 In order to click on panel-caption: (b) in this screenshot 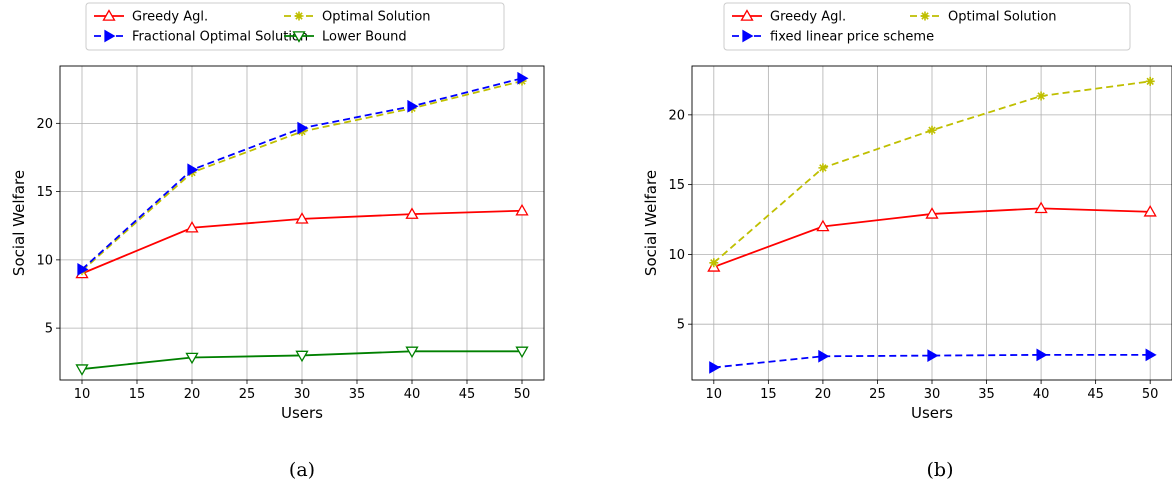, I will do `click(940, 470)`.